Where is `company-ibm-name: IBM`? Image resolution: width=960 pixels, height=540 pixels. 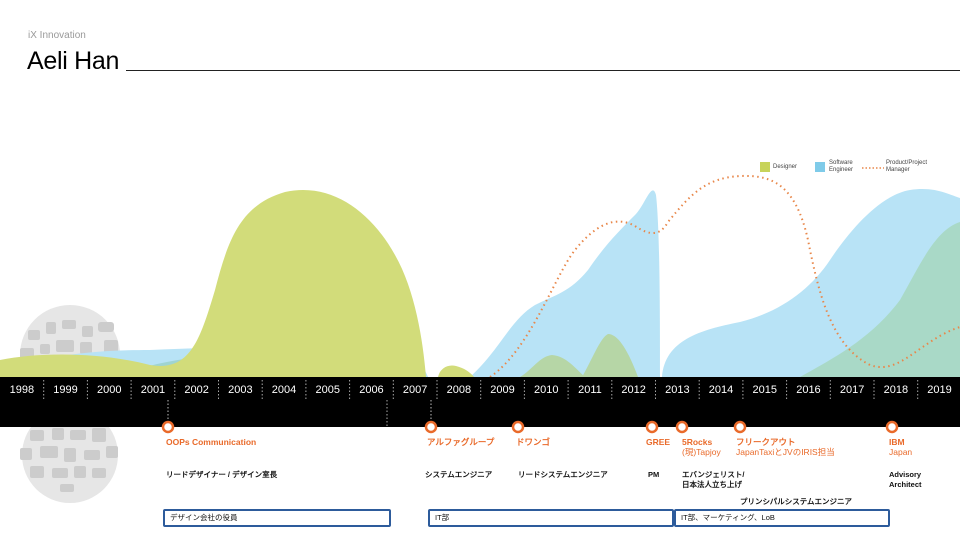
company-ibm-name: IBM is located at coordinates (897, 442).